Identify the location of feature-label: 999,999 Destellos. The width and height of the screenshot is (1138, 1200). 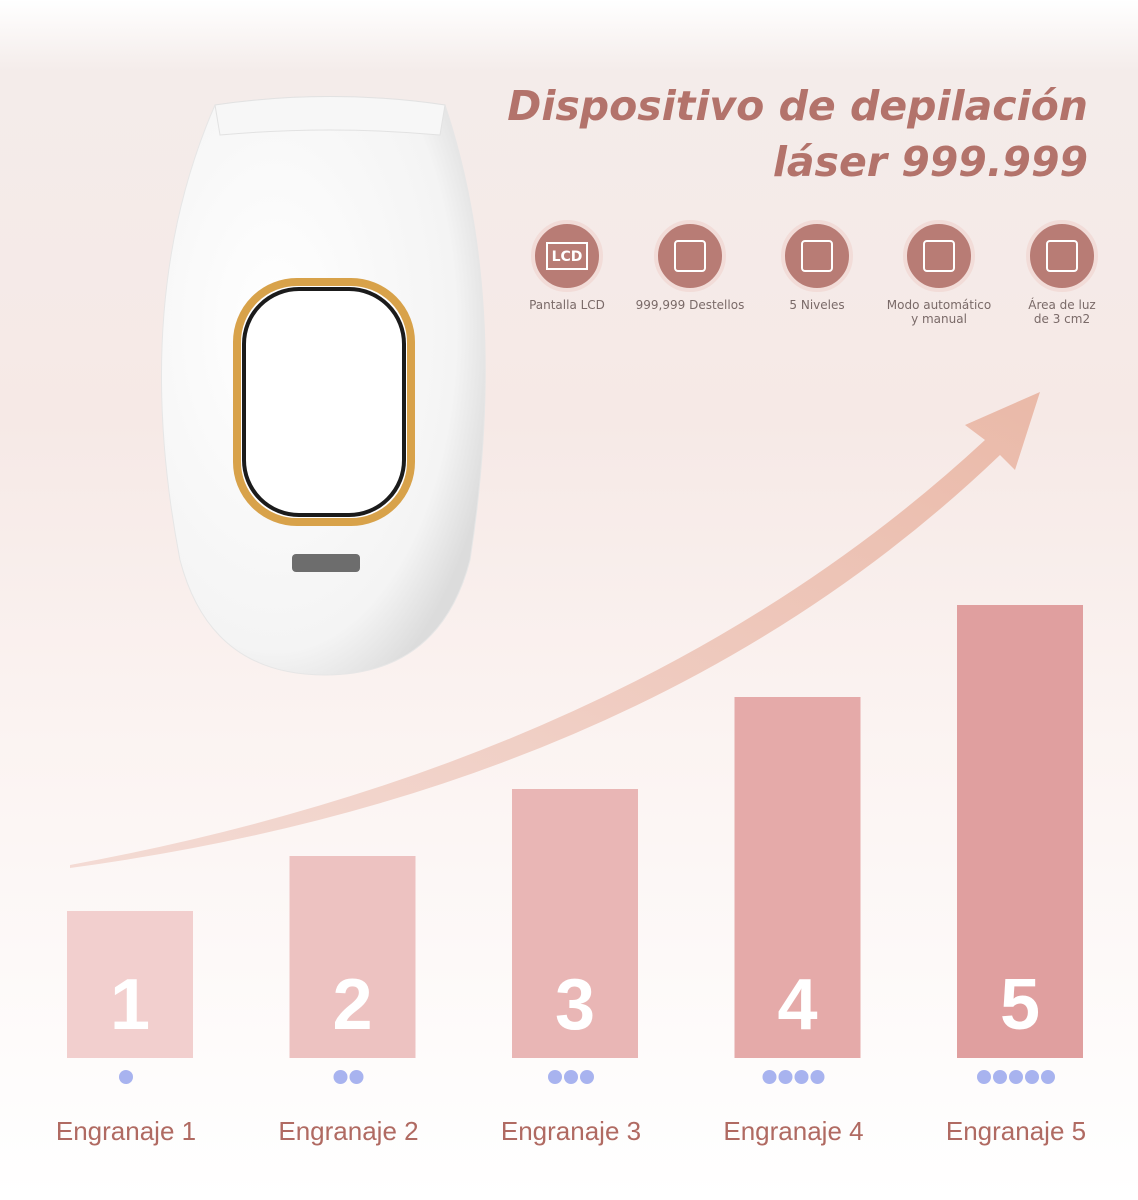
(690, 305).